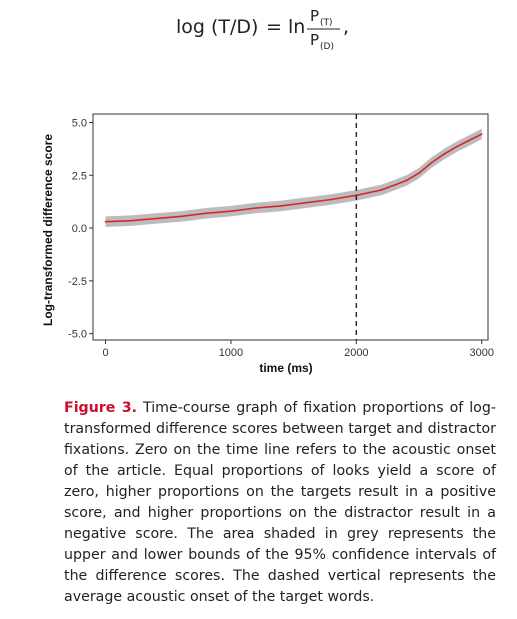 The width and height of the screenshot is (517, 619). Describe the element at coordinates (48, 230) in the screenshot. I see `y-axis-title: Log-transformed difference score` at that location.